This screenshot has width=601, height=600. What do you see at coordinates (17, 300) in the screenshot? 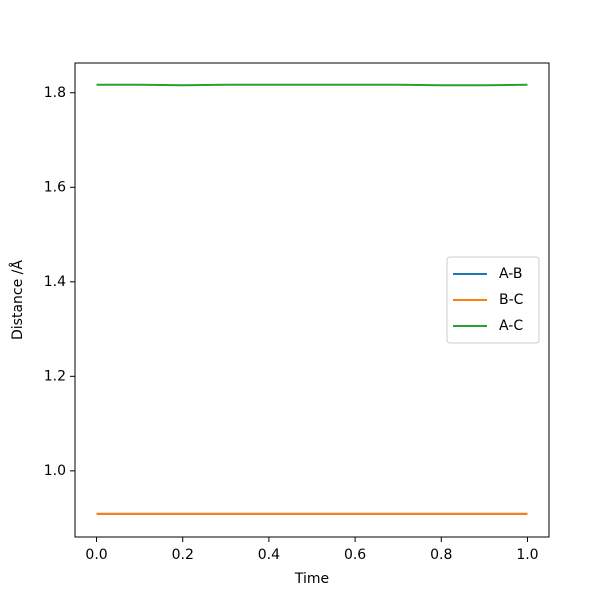
I see `y-axis-label: Distance /Å` at bounding box center [17, 300].